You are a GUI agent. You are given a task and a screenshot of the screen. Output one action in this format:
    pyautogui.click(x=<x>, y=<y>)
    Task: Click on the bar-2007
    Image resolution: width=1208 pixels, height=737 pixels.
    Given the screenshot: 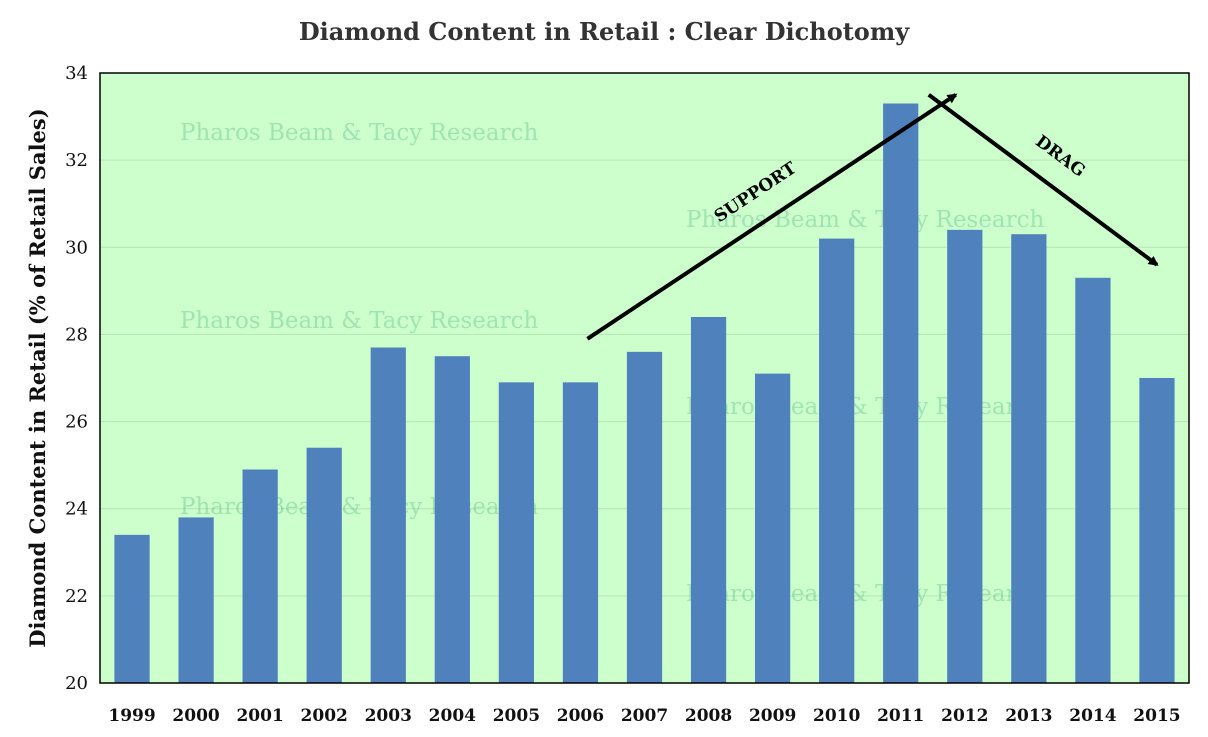 What is the action you would take?
    pyautogui.click(x=644, y=517)
    